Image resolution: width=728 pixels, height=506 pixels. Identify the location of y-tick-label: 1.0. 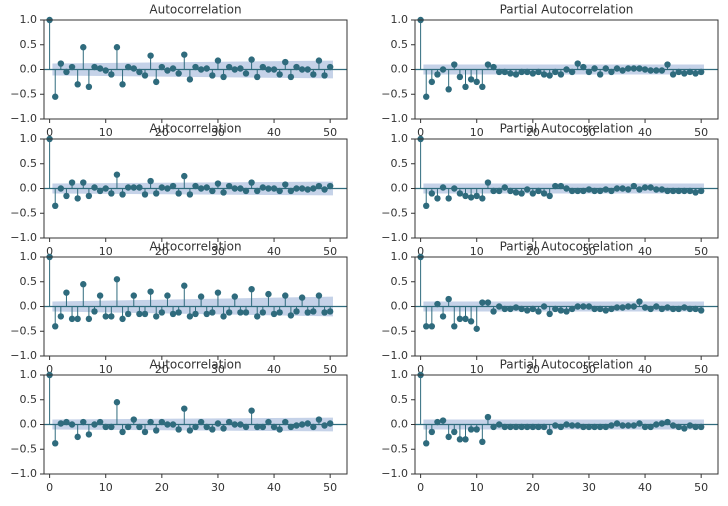
(29, 256).